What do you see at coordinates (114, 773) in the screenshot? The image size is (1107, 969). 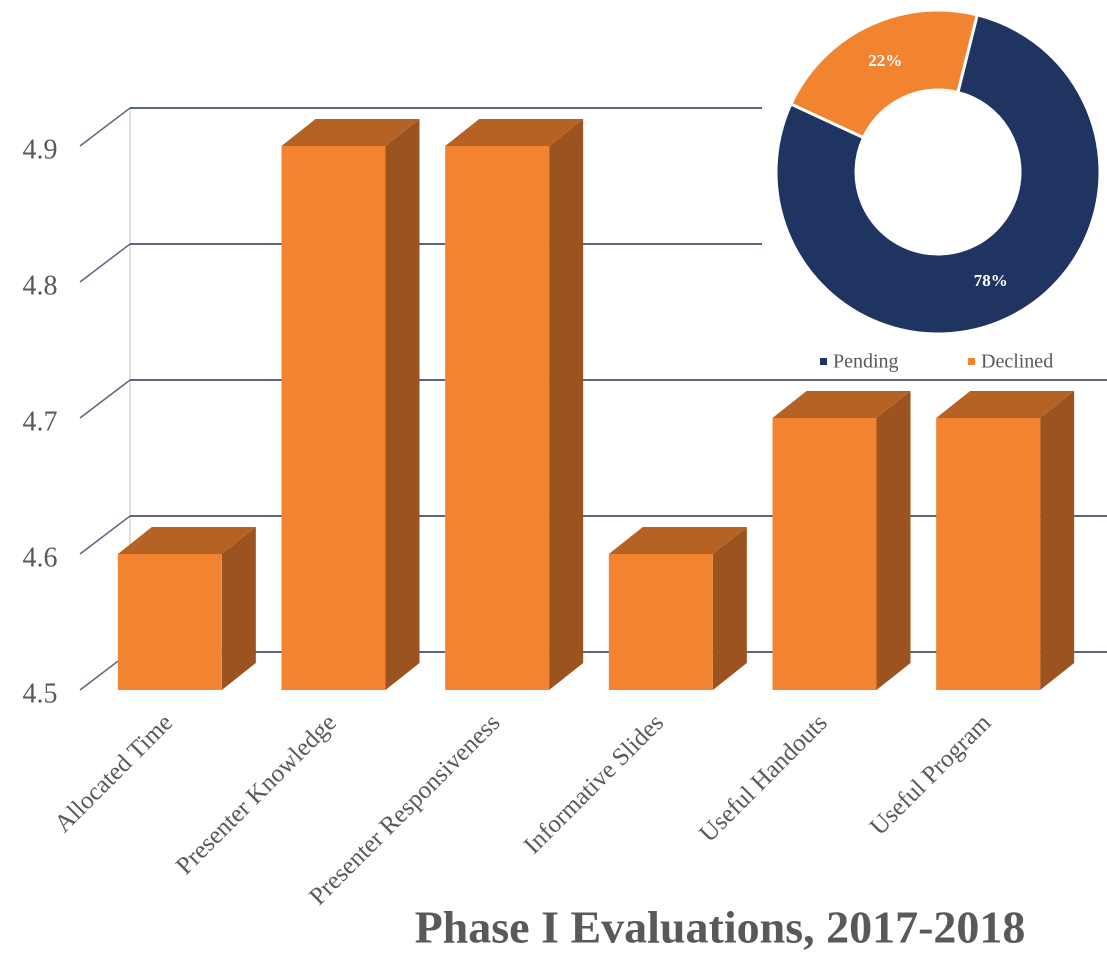 I see `x-tick-label: Allocated Time` at bounding box center [114, 773].